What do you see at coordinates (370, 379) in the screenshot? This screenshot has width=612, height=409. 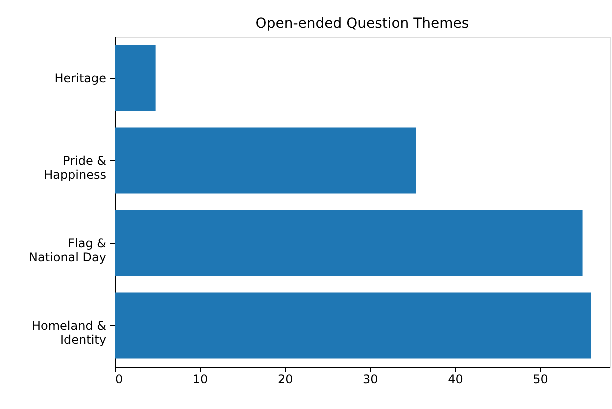 I see `x-tick-label: 30` at bounding box center [370, 379].